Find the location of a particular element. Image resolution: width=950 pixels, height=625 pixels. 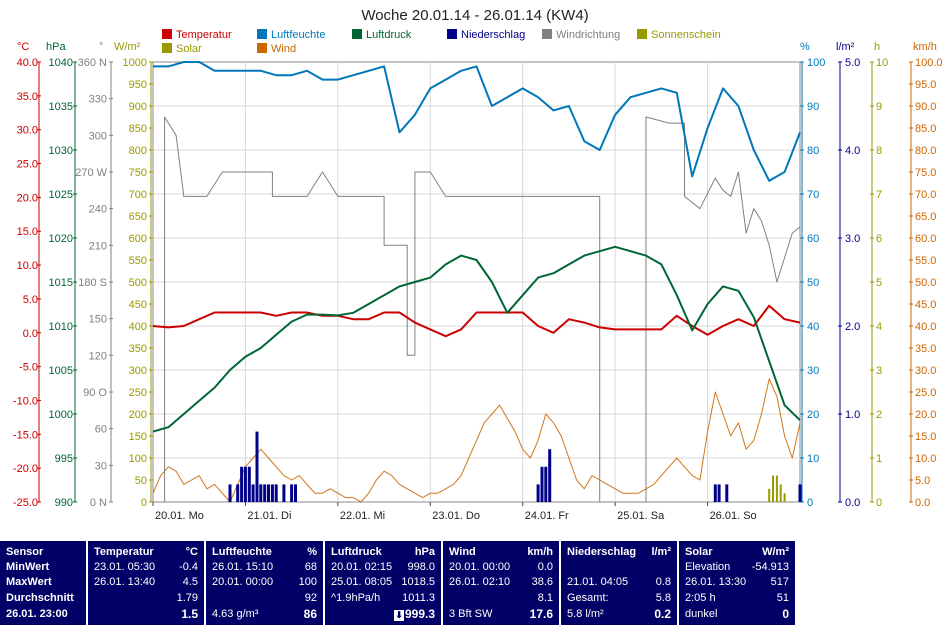

temp-tick-label: 0.0 is located at coordinates (30, 334).